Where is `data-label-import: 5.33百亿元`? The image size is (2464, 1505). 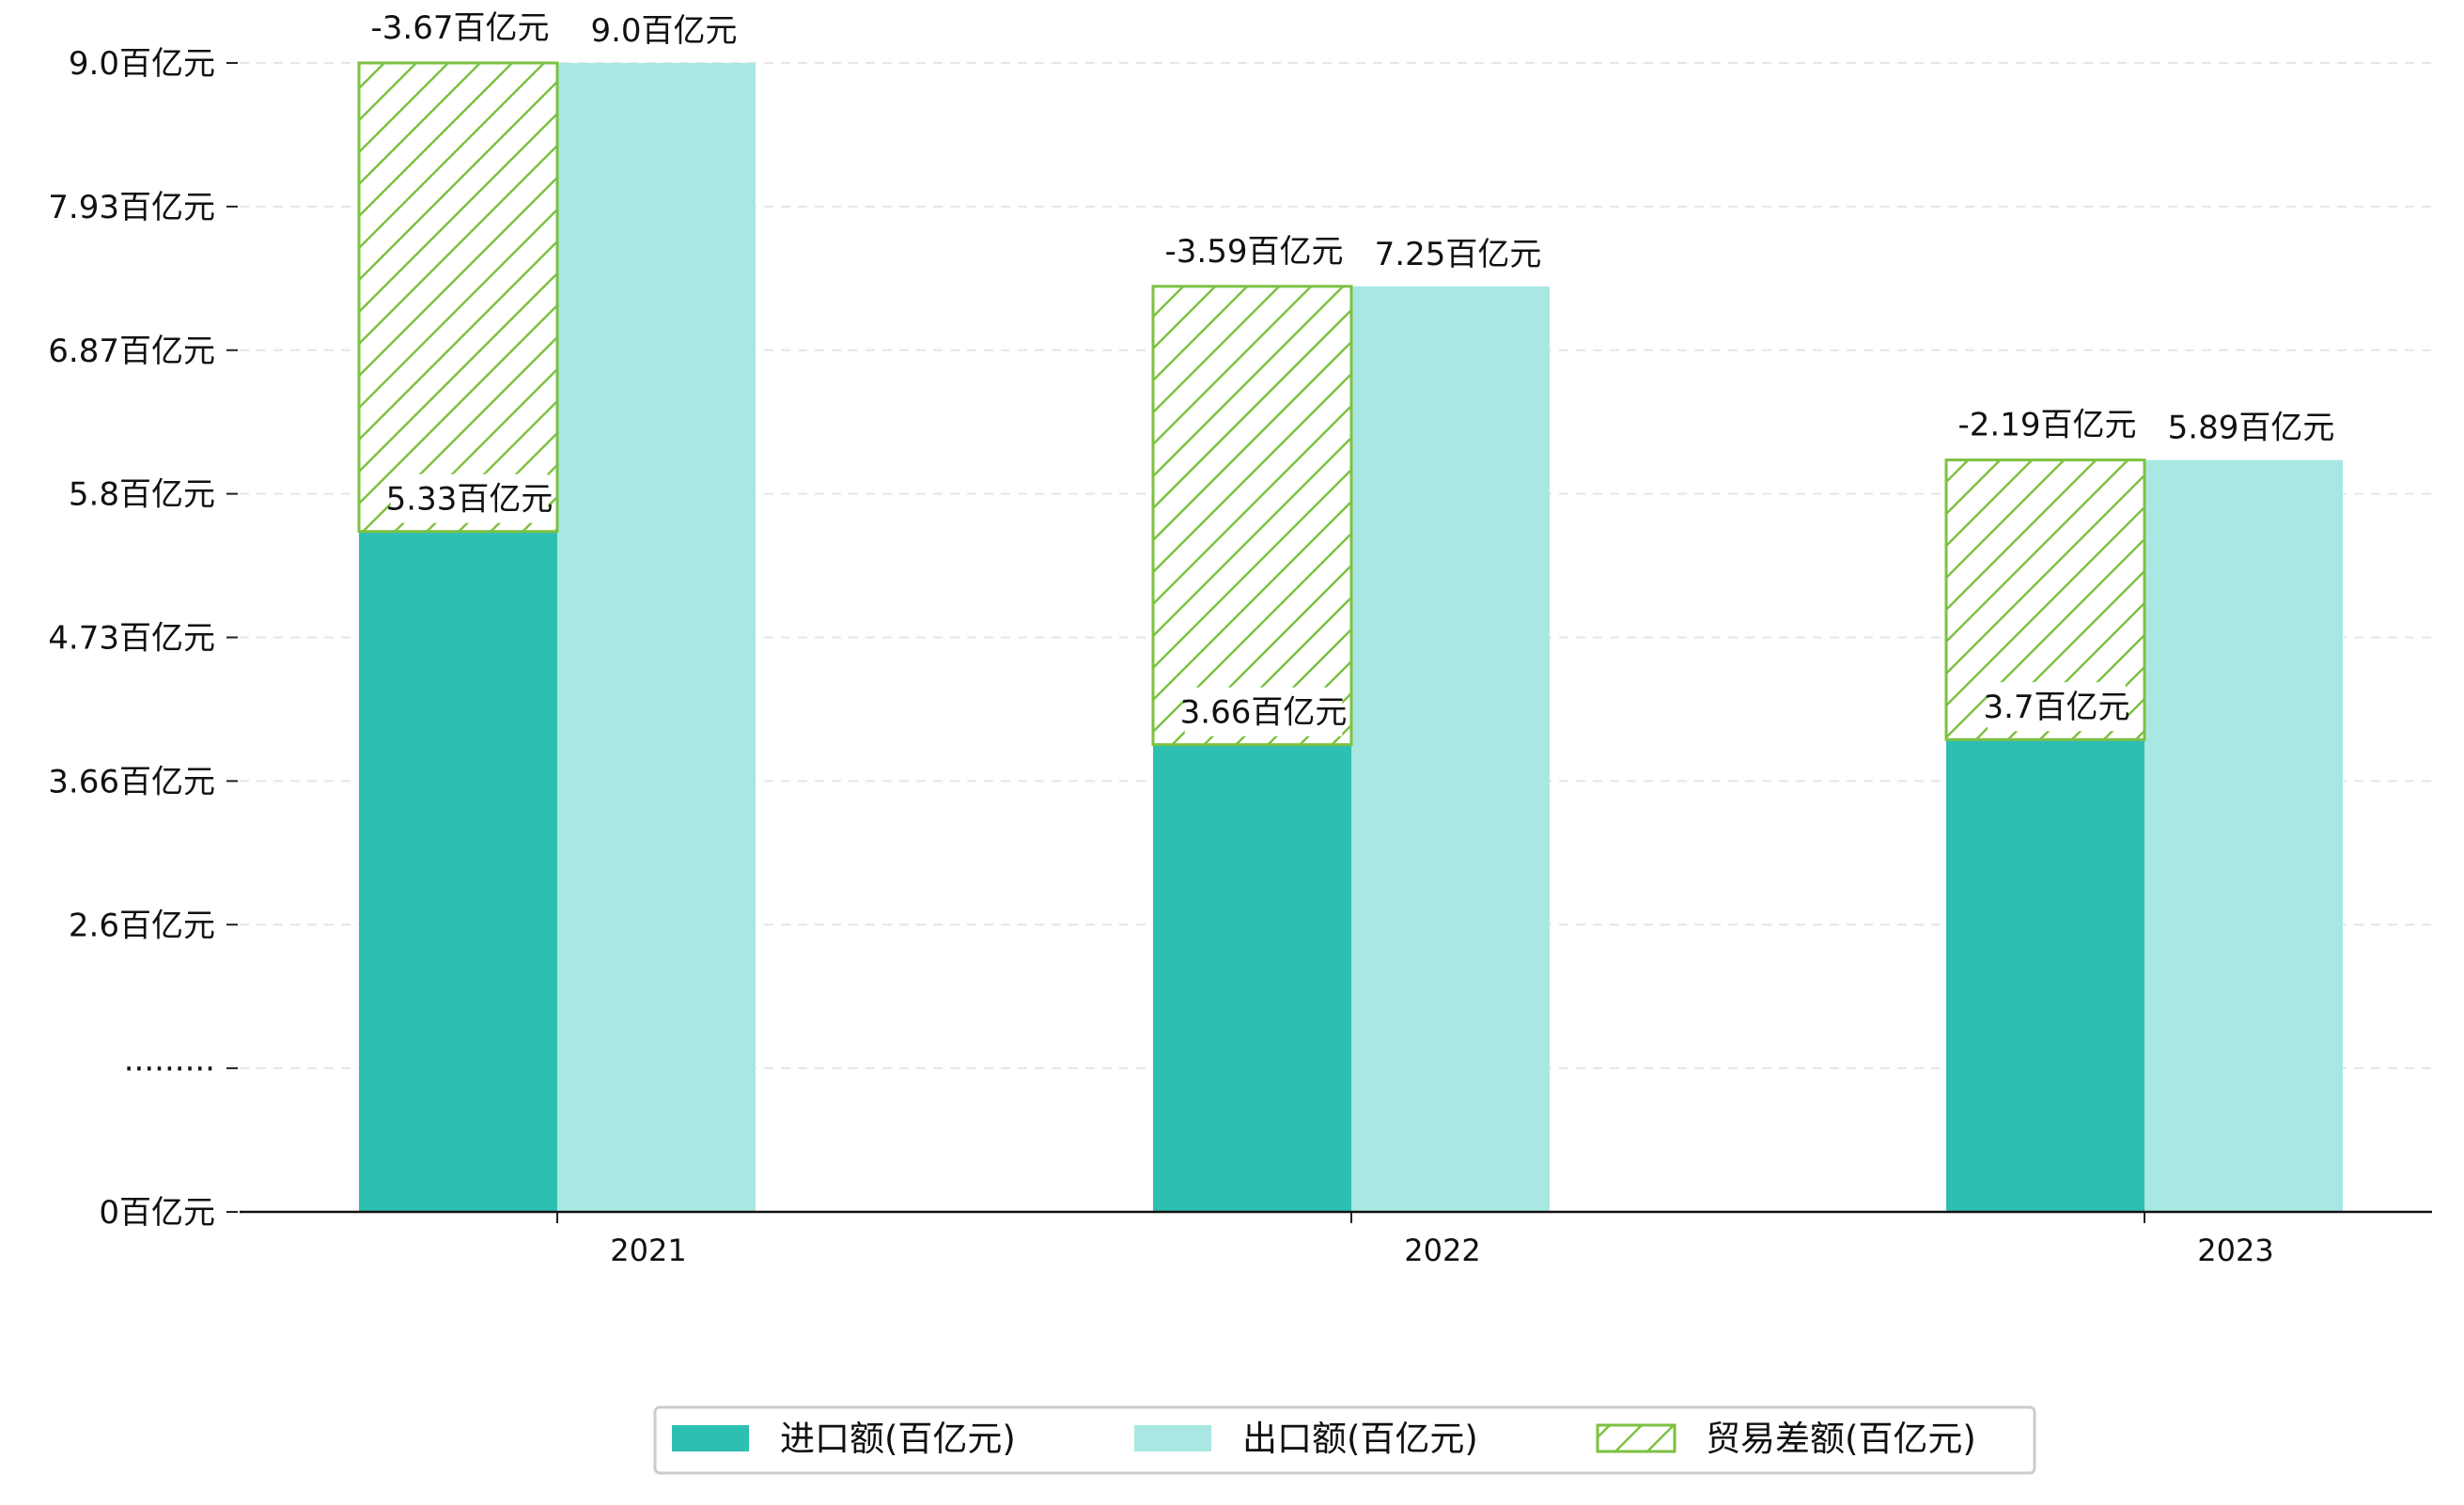
data-label-import: 5.33百亿元 is located at coordinates (470, 500).